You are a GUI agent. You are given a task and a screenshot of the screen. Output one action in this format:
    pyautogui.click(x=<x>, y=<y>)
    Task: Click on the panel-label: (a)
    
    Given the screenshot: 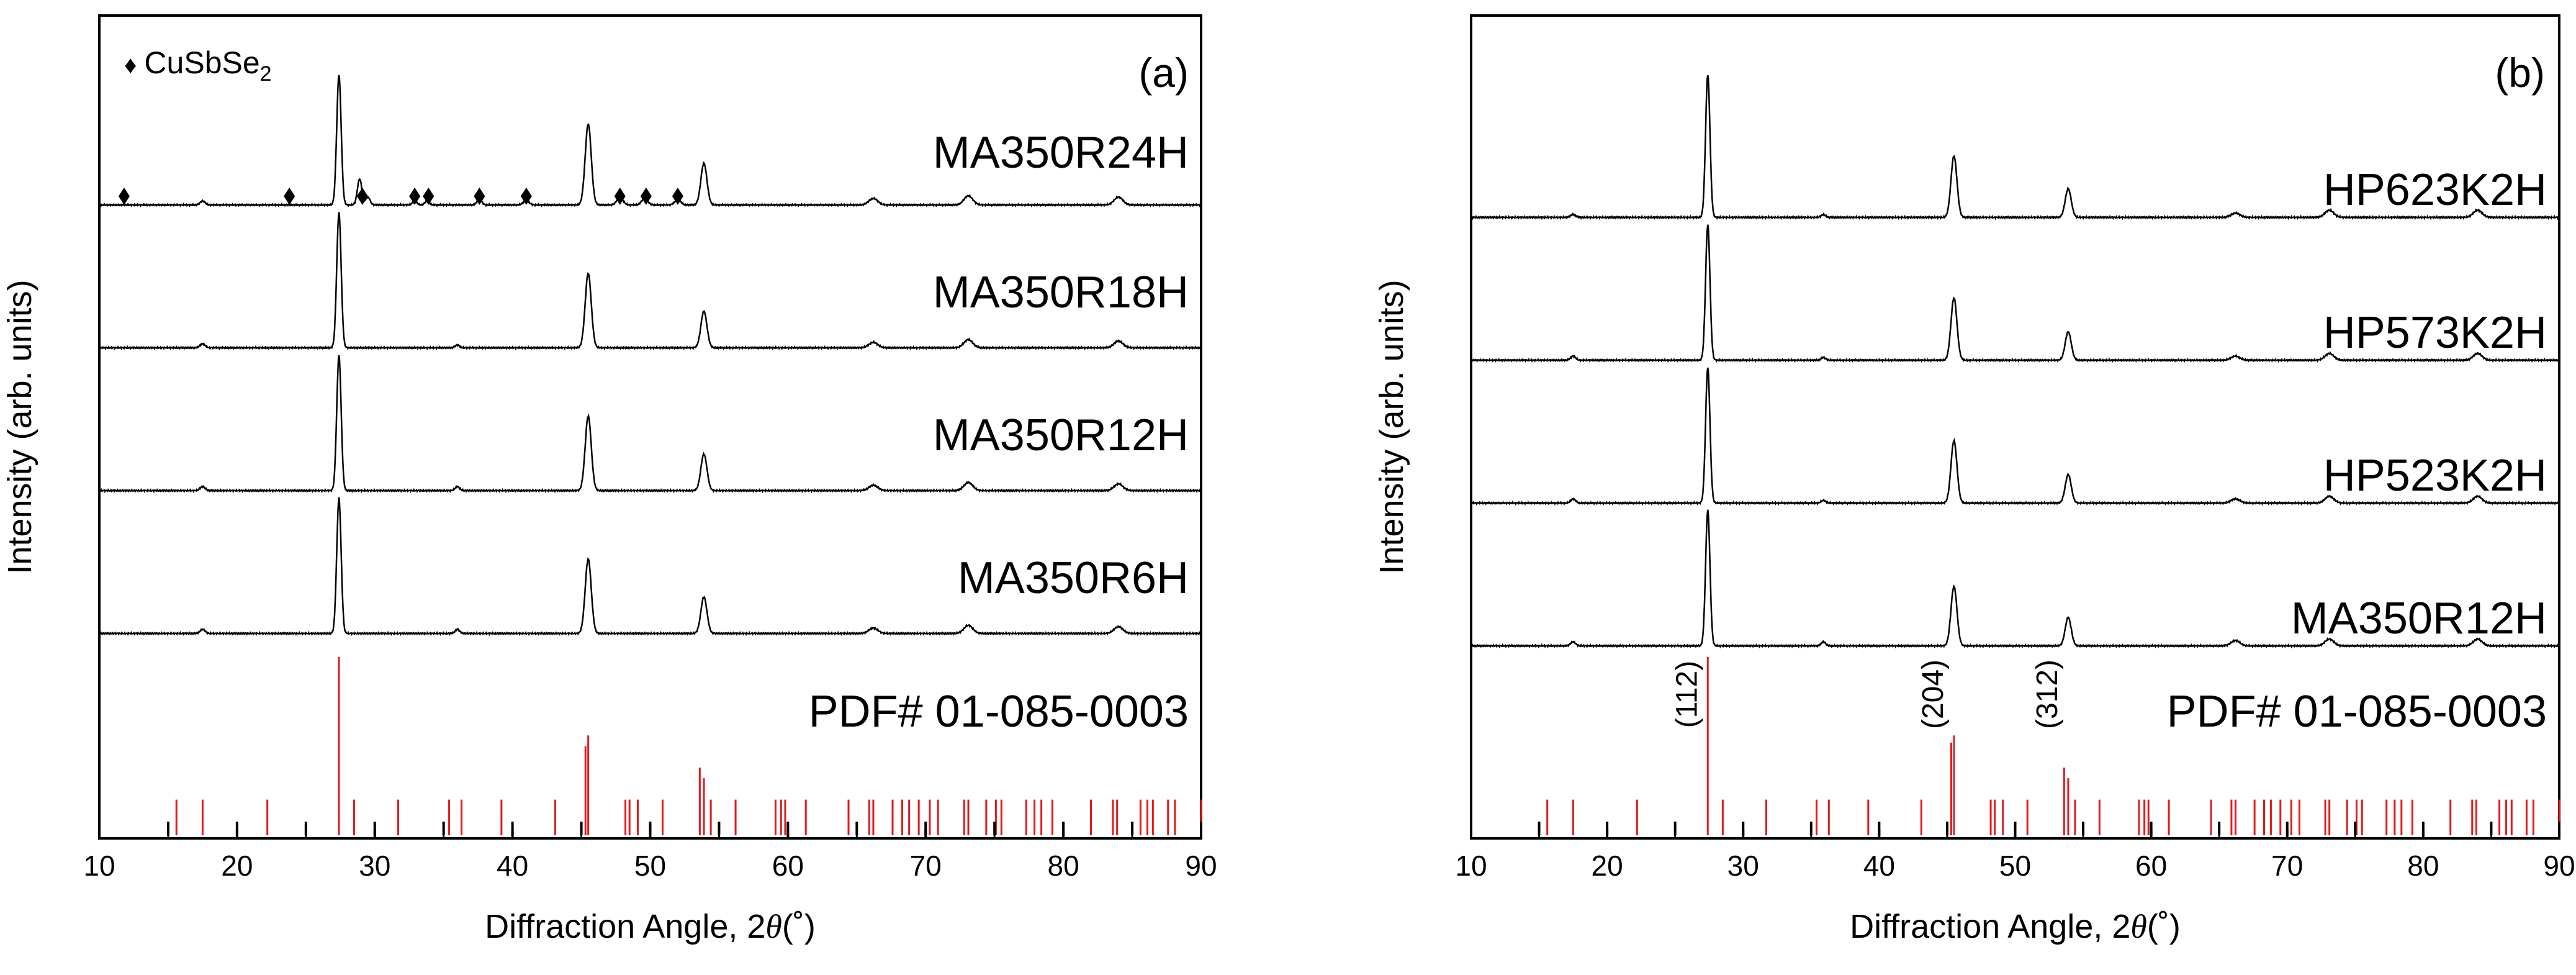 What is the action you would take?
    pyautogui.click(x=1163, y=73)
    